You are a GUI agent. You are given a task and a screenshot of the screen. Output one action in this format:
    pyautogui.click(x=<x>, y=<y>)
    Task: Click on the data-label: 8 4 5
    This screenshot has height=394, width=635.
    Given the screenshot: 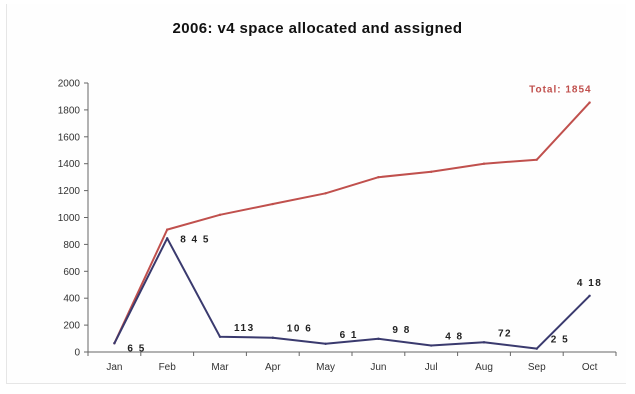 What is the action you would take?
    pyautogui.click(x=195, y=239)
    